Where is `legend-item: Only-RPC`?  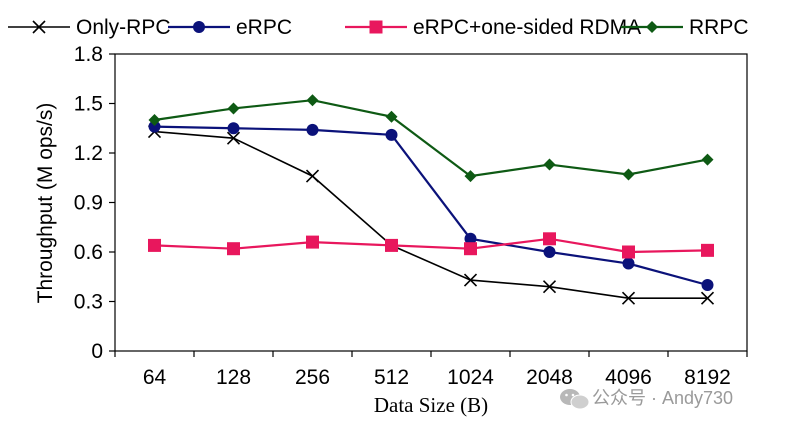 legend-item: Only-RPC is located at coordinates (89, 27).